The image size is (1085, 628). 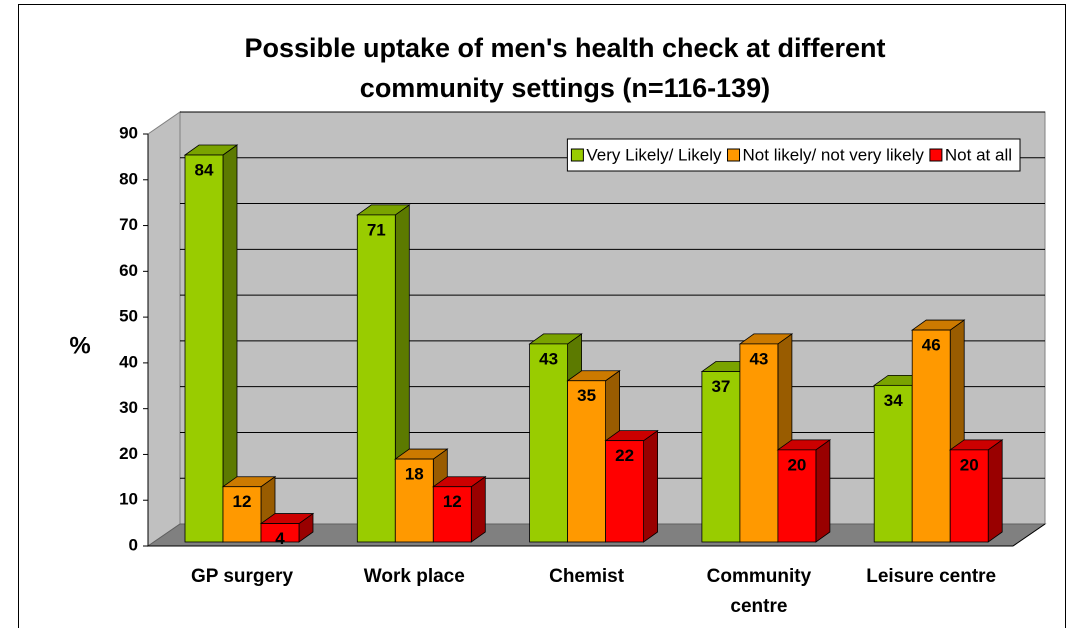 What do you see at coordinates (931, 345) in the screenshot?
I see `data-label: 46` at bounding box center [931, 345].